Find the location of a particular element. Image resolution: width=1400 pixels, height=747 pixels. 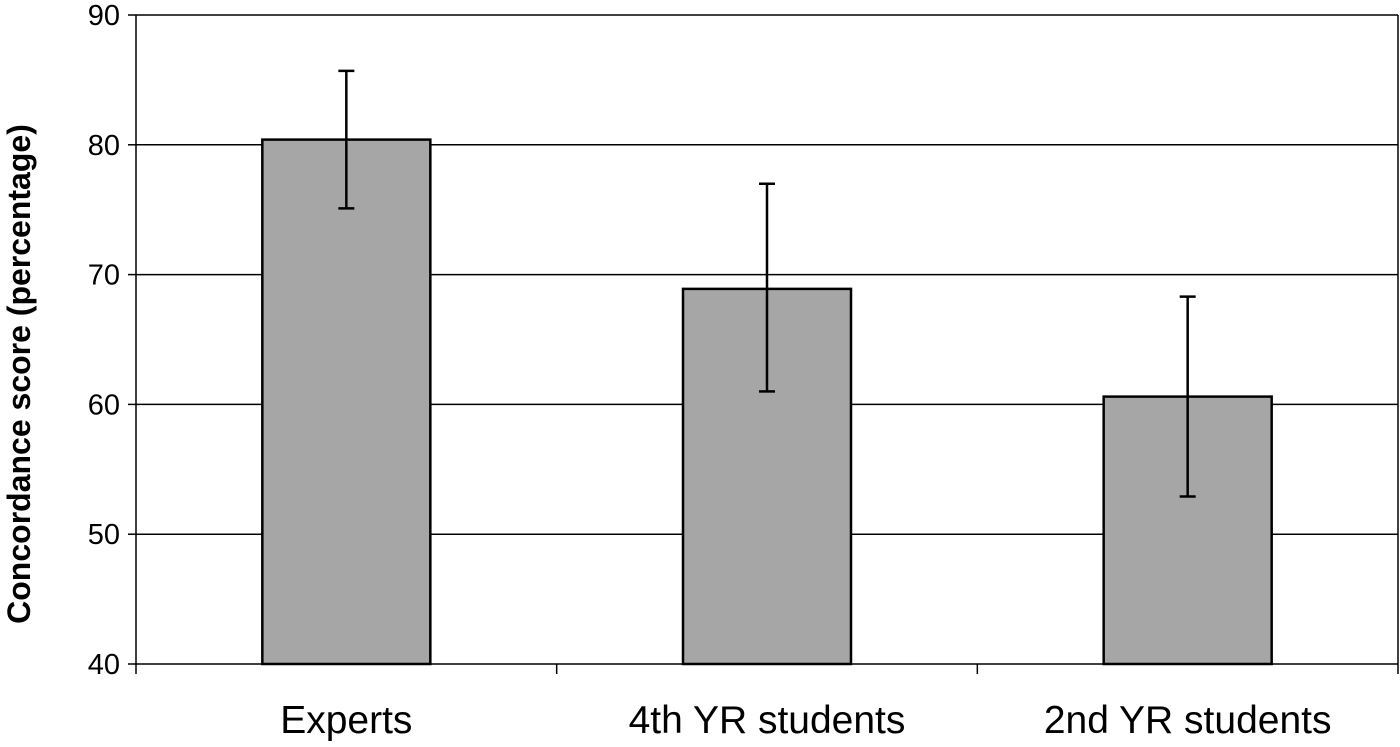

x-category-labels: Experts 4th YR students 2nd YR students is located at coordinates (805, 720).